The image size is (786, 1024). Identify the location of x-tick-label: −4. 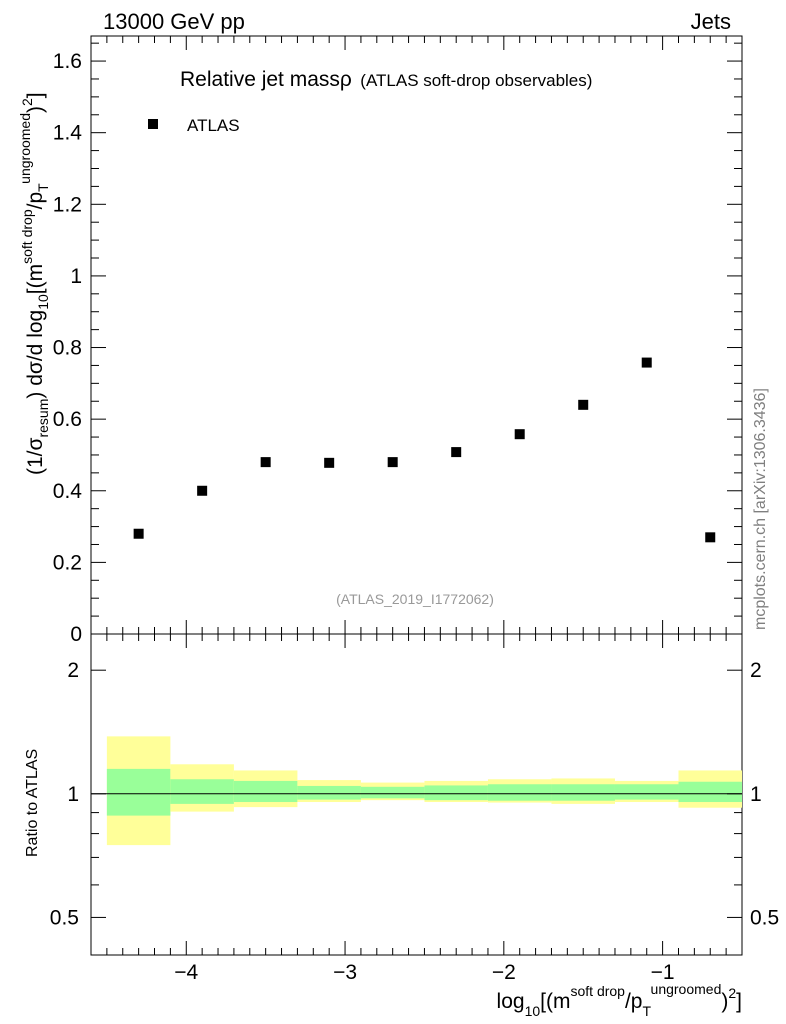
(186, 972).